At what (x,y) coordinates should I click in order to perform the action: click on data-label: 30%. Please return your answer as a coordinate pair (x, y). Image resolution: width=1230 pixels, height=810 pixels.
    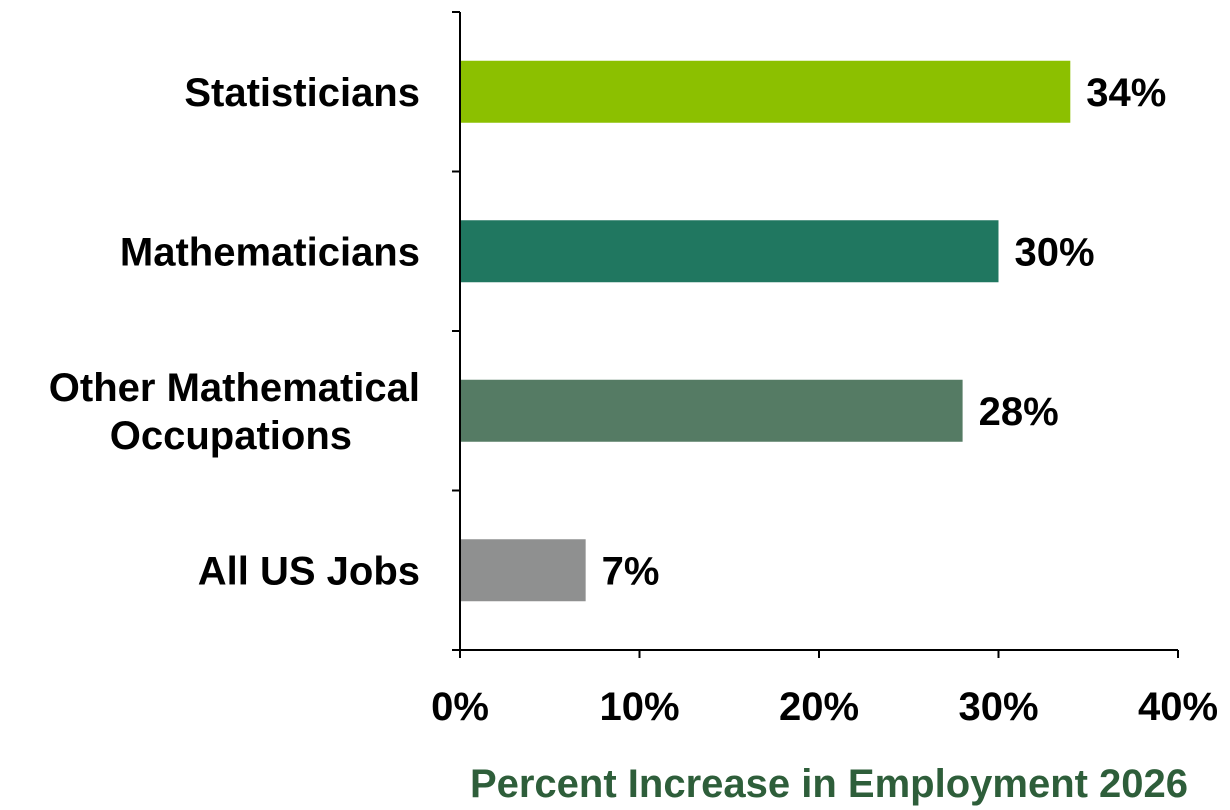
    Looking at the image, I should click on (1055, 252).